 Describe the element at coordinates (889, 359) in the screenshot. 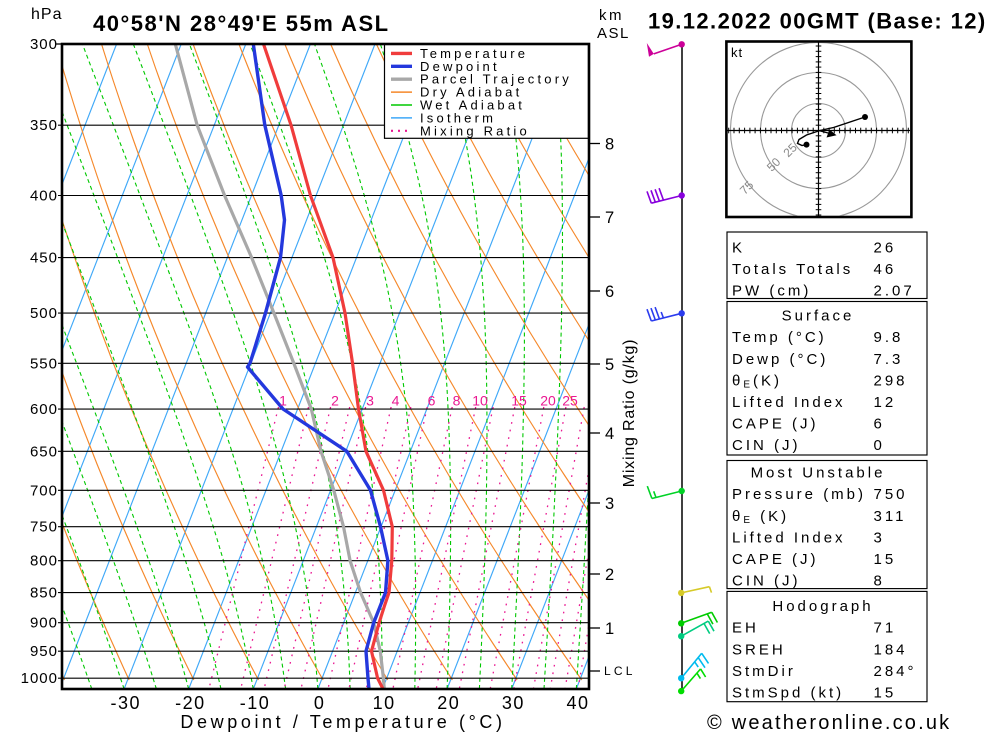

I see `svg-text: 7.3` at that location.